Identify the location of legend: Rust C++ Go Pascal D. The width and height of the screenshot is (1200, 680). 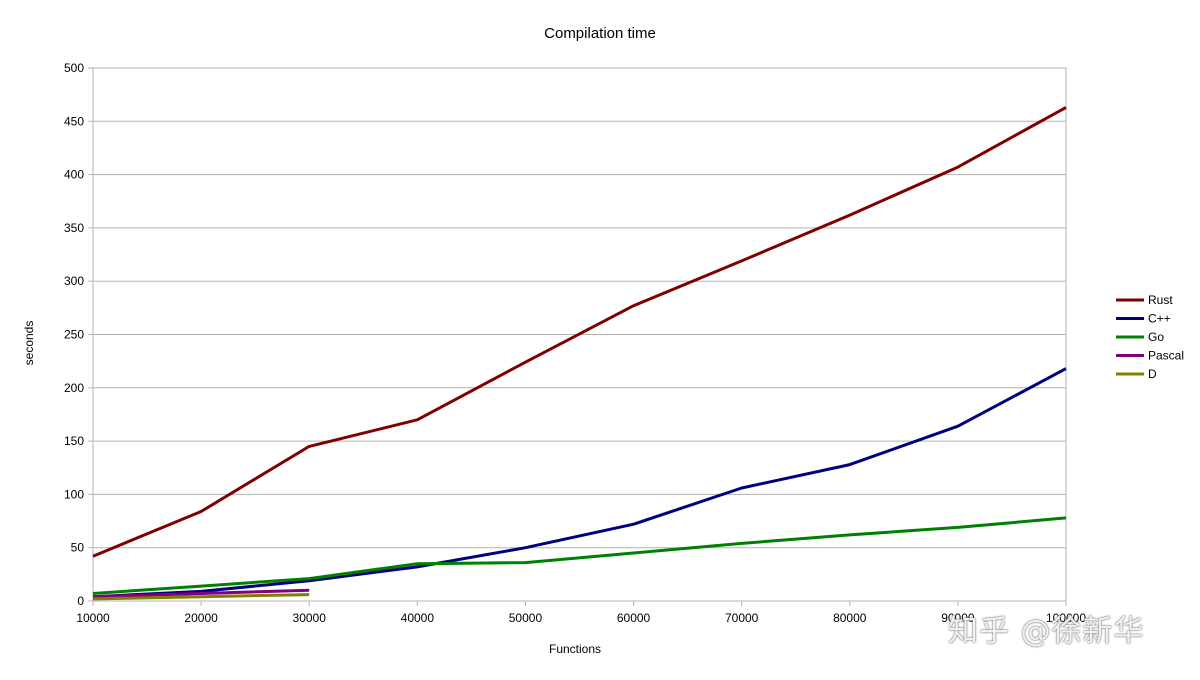
(1150, 337).